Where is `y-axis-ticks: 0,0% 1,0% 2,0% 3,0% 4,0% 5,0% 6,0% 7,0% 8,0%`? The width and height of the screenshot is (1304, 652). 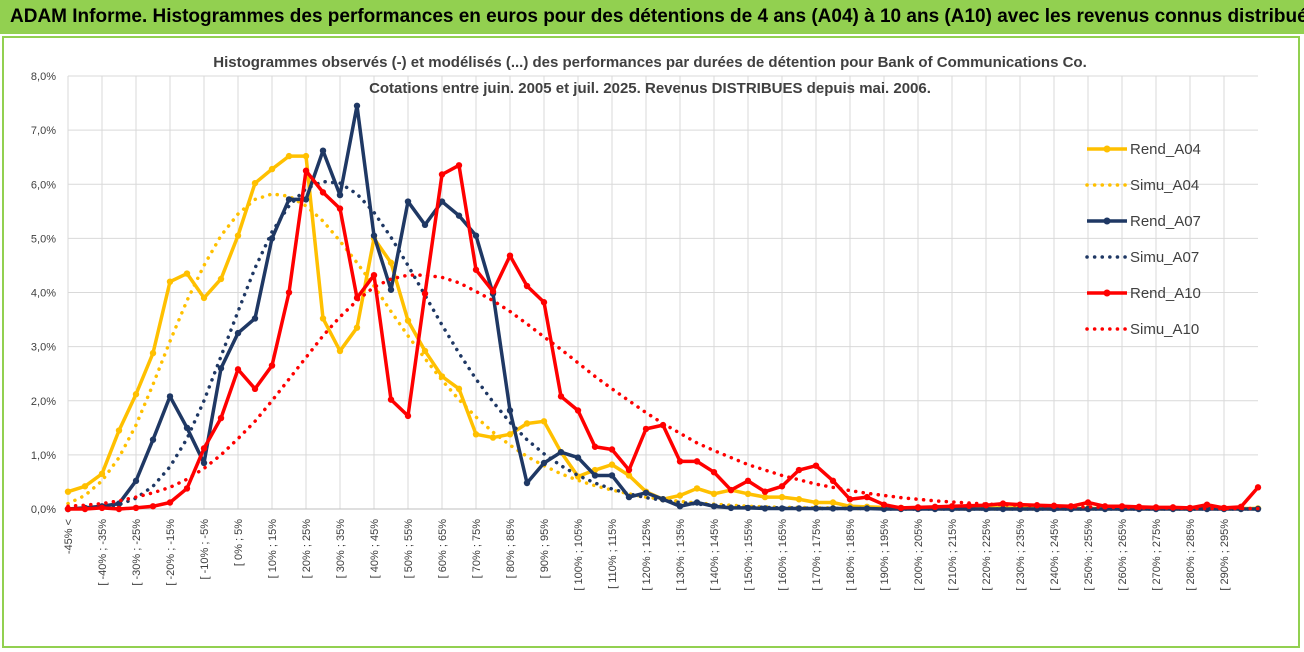
y-axis-ticks: 0,0% 1,0% 2,0% 3,0% 4,0% 5,0% 6,0% 7,0% 8,0% is located at coordinates (43, 293).